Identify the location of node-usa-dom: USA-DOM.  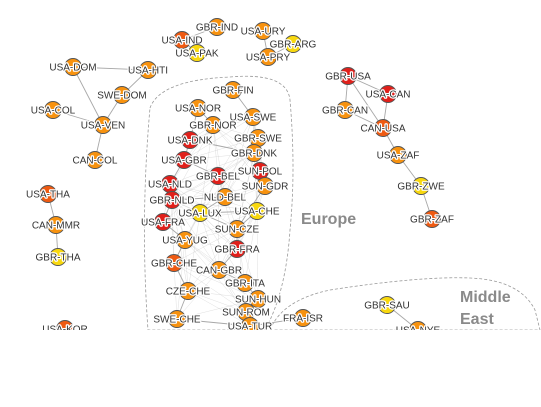
(73, 67).